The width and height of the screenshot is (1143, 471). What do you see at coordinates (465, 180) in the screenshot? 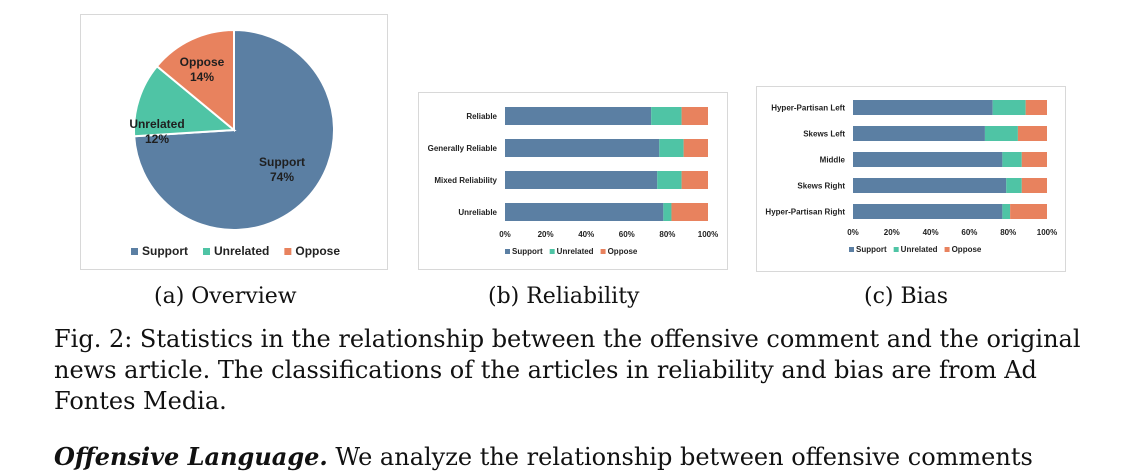
I see `category-label: Mixed Reliability` at bounding box center [465, 180].